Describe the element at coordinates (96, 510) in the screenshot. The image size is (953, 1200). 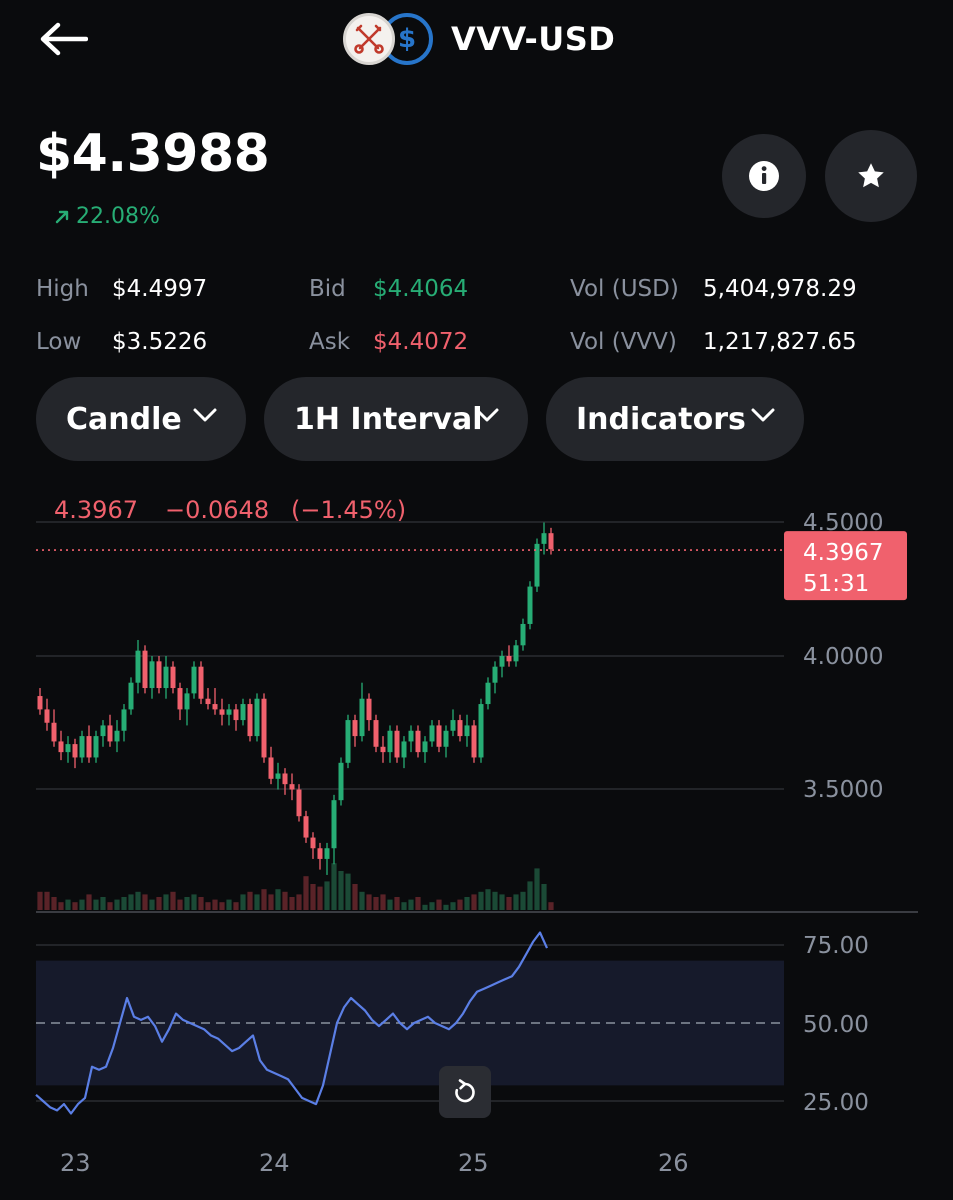
I see `ohlc-close: 4.3967` at that location.